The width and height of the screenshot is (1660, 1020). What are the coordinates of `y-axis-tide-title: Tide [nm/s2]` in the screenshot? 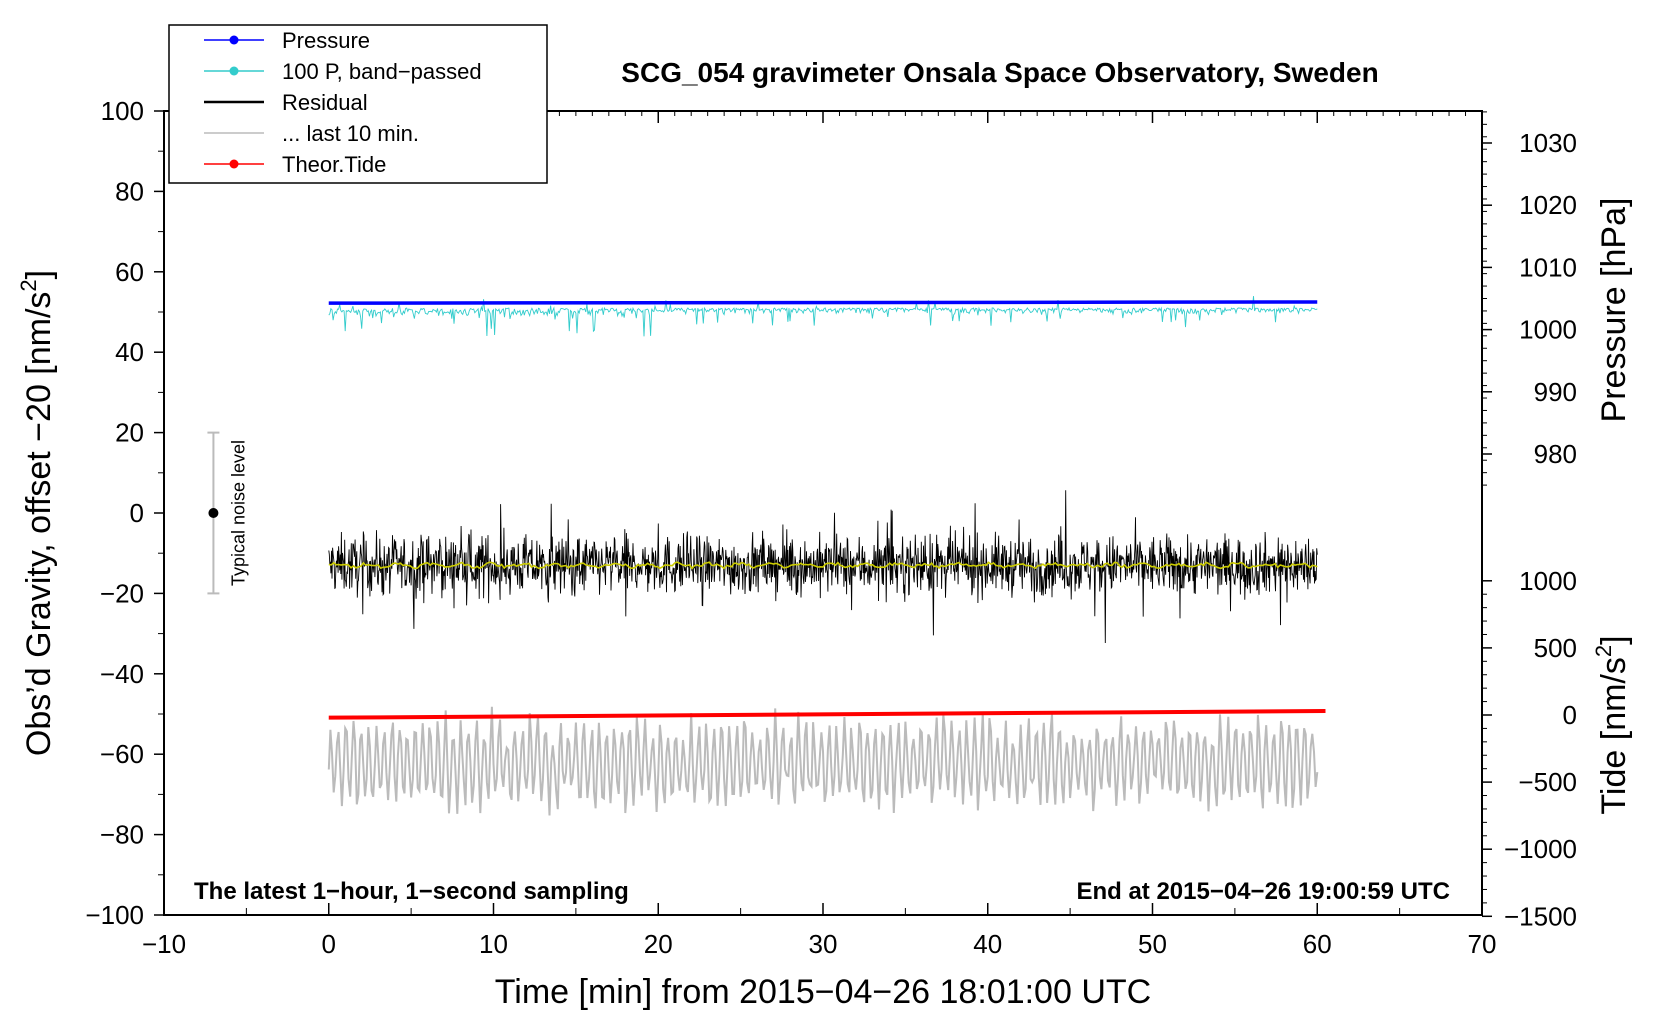 It's located at (1612, 724).